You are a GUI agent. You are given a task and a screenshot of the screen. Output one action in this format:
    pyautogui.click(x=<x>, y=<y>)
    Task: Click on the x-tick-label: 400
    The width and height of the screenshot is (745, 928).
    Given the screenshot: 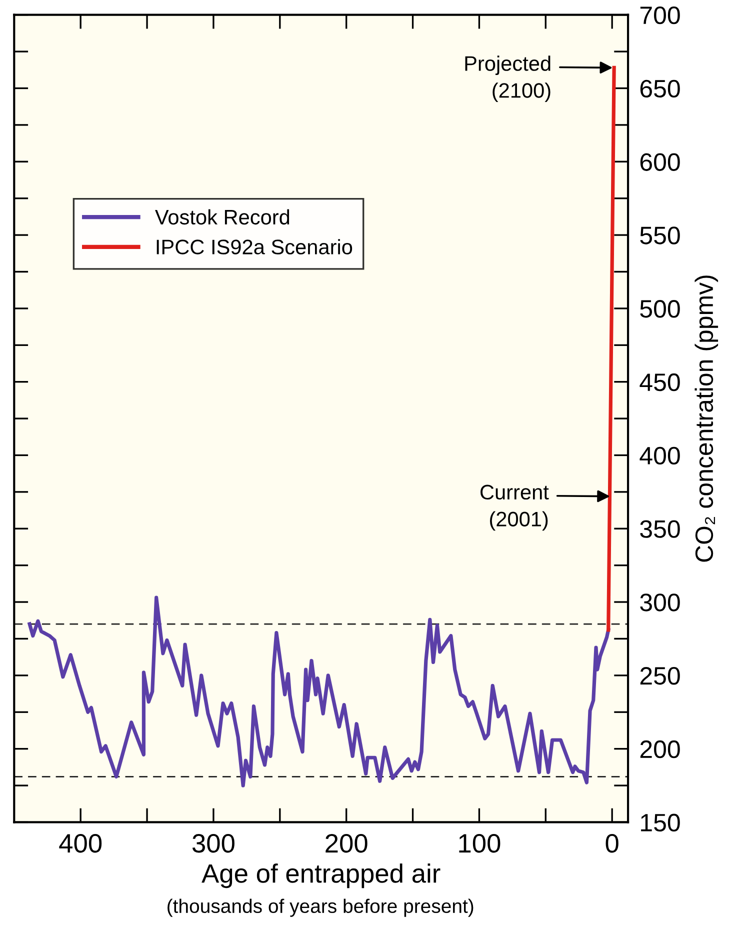 What is the action you would take?
    pyautogui.click(x=80, y=843)
    